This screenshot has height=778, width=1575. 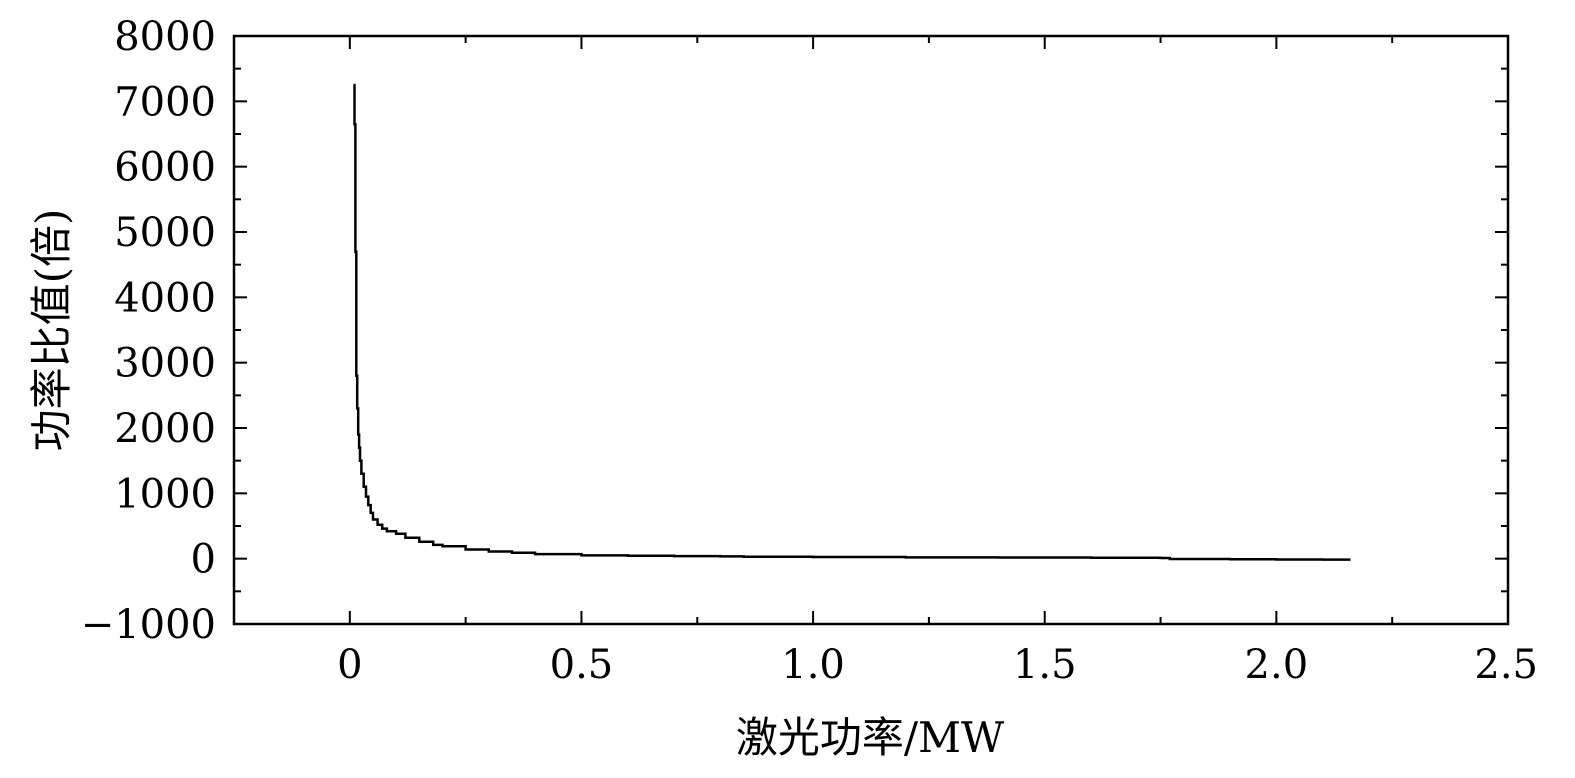 What do you see at coordinates (1506, 665) in the screenshot?
I see `x-tick-label: 2.5` at bounding box center [1506, 665].